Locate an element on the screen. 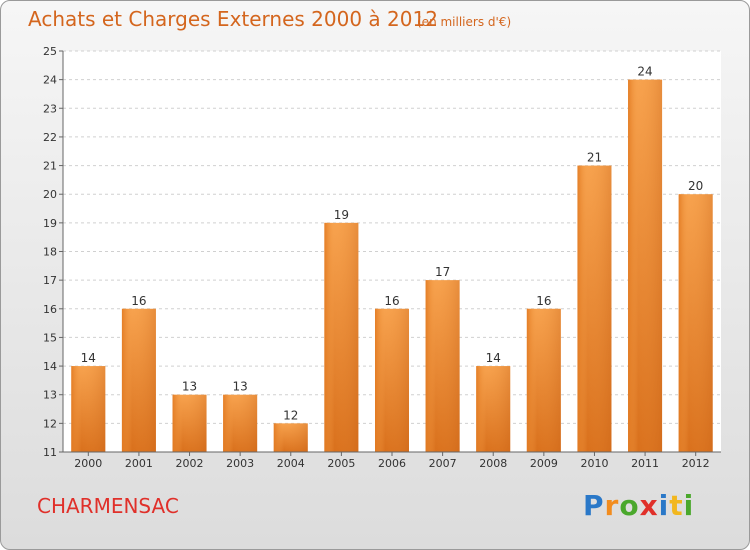 This screenshot has width=750, height=550. y-tick-label: 25 is located at coordinates (50, 51).